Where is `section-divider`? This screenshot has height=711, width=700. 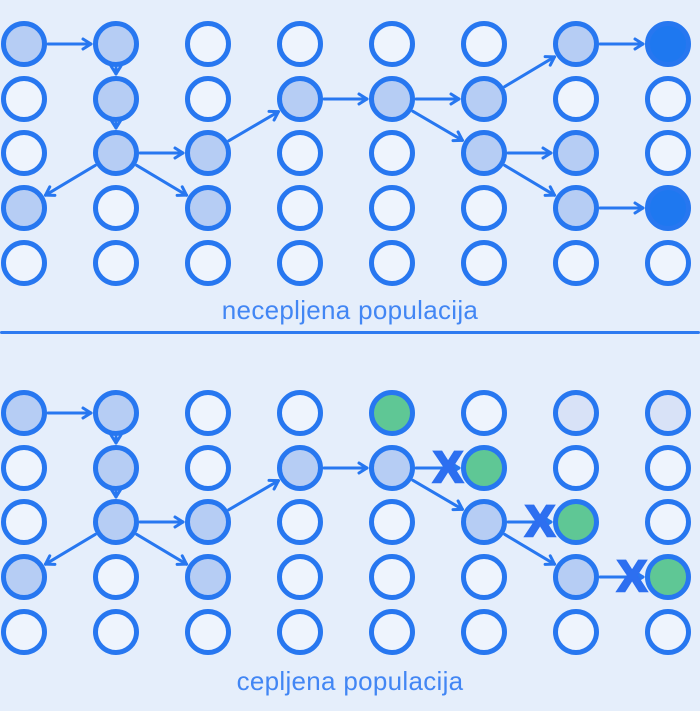 section-divider is located at coordinates (350, 332).